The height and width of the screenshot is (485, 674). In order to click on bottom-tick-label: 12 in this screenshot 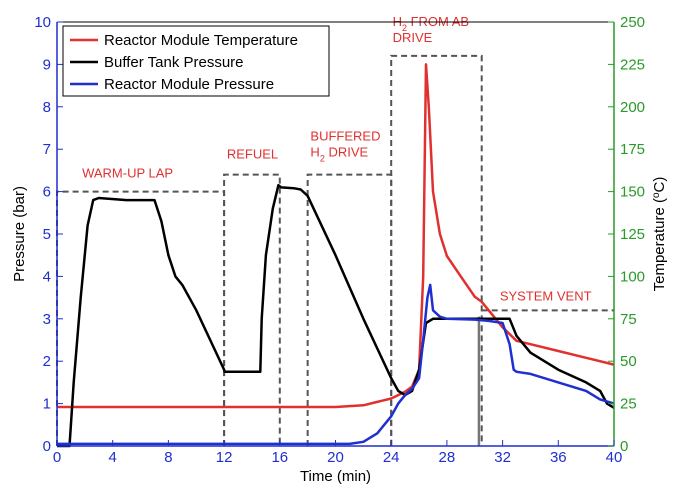, I will do `click(224, 457)`.